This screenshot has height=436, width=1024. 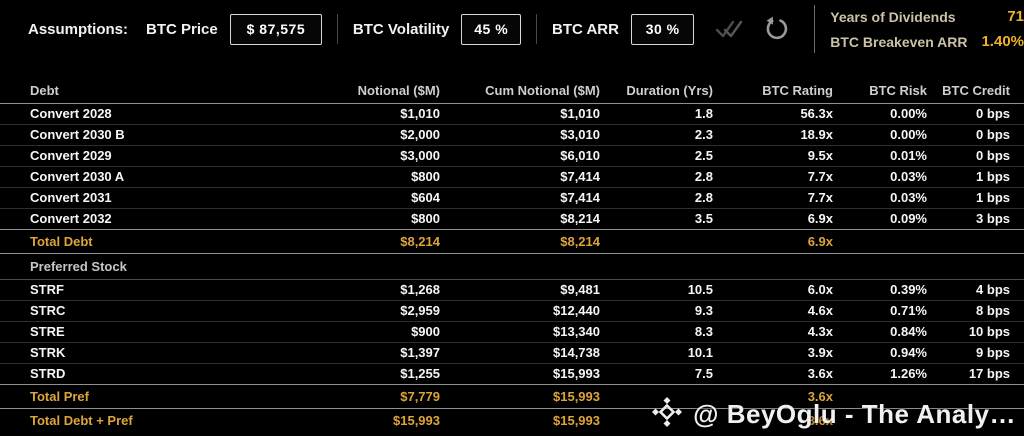 I want to click on cell: 0.03%, so click(x=880, y=177).